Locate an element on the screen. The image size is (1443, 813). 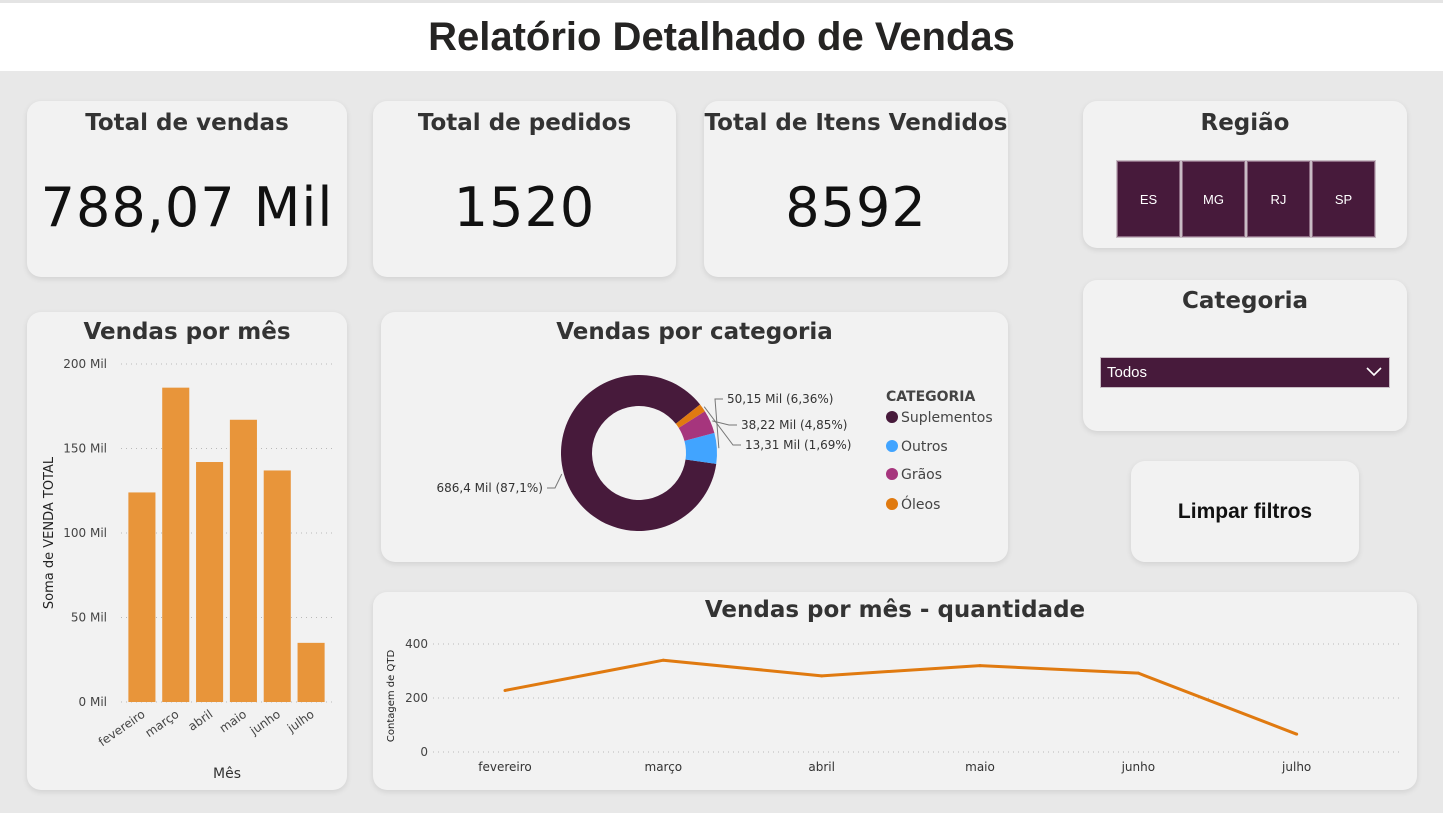
kpi-label: Total de pedidos is located at coordinates (524, 123).